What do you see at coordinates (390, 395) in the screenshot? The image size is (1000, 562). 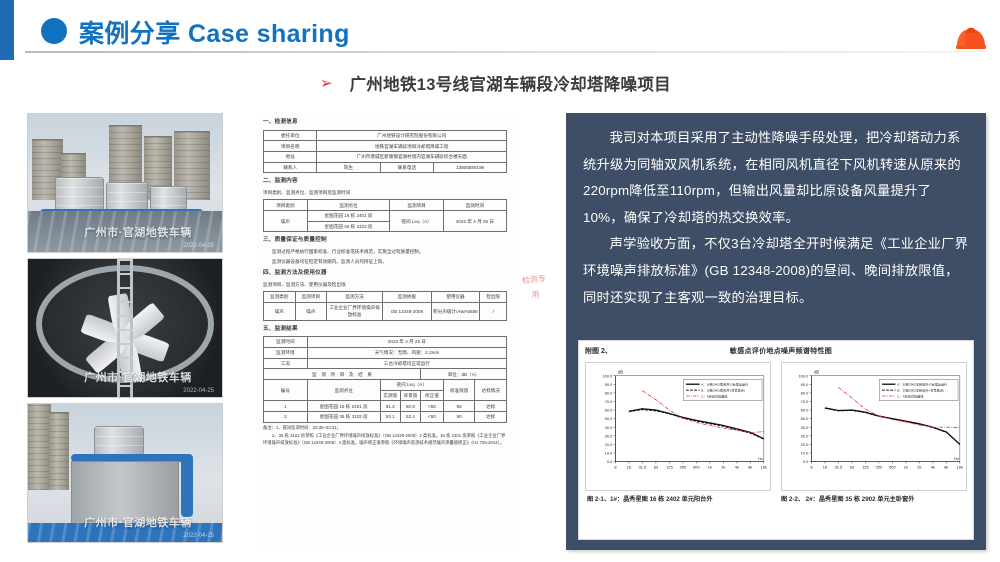 I see `col-measured: 实测值` at bounding box center [390, 395].